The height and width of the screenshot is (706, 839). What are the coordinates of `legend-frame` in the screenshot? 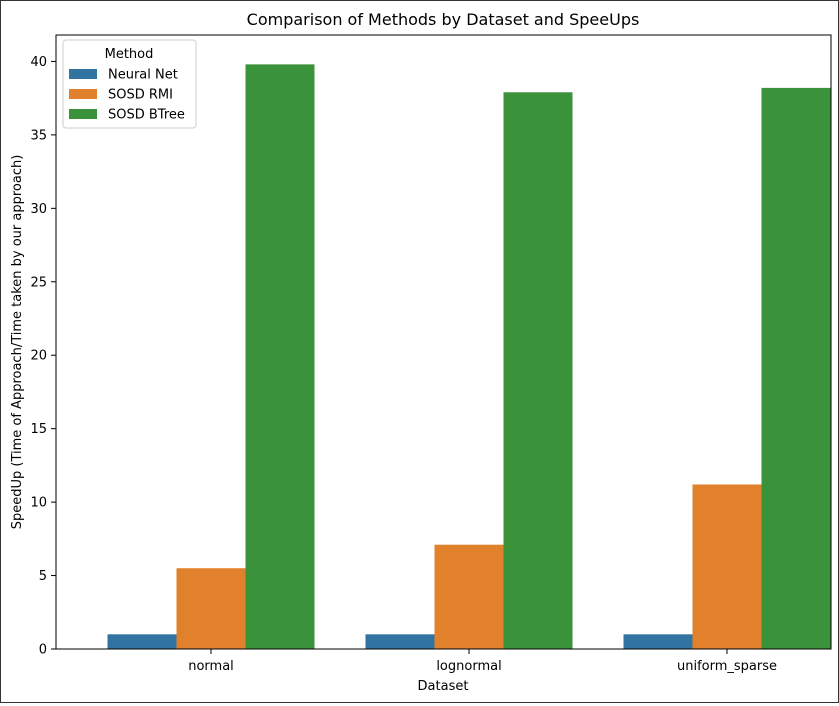 It's located at (129, 84).